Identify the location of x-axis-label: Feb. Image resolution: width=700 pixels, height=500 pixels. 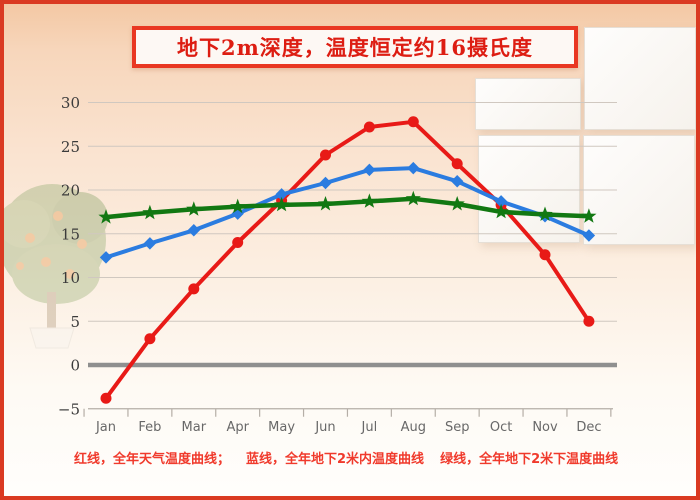
(149, 427).